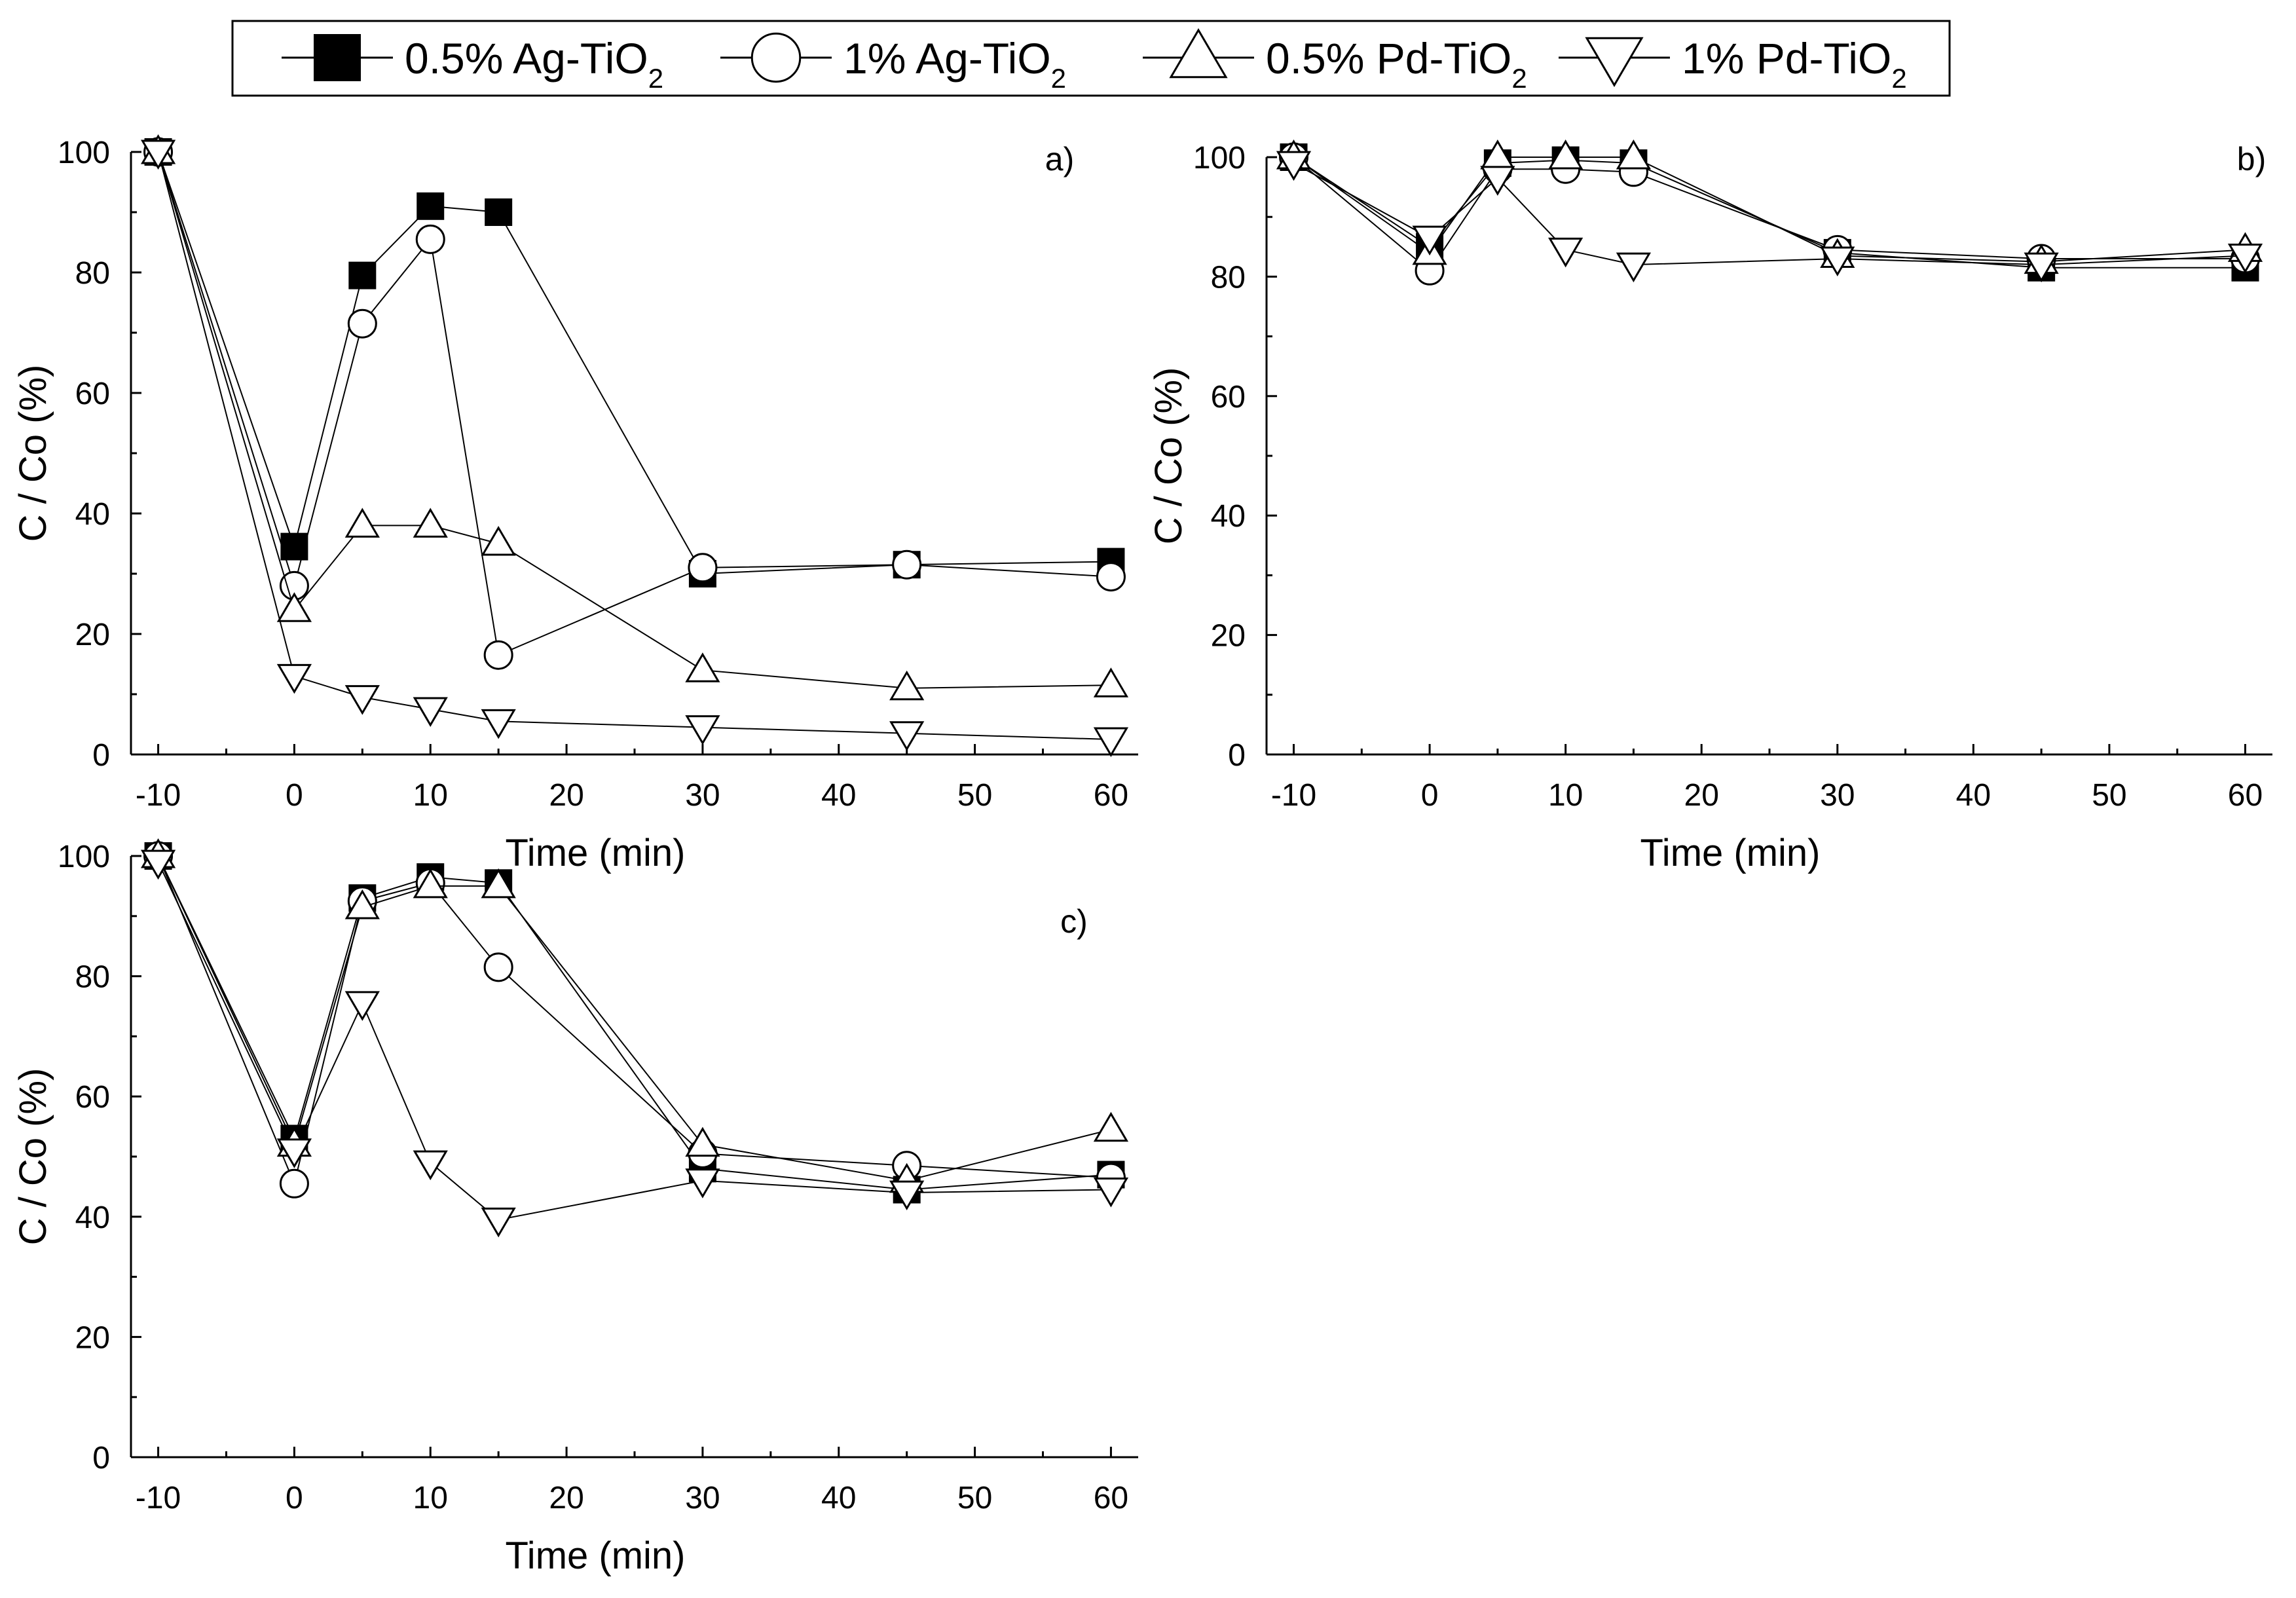  Describe the element at coordinates (93, 1337) in the screenshot. I see `panel-c-y-tick-label: 20` at that location.